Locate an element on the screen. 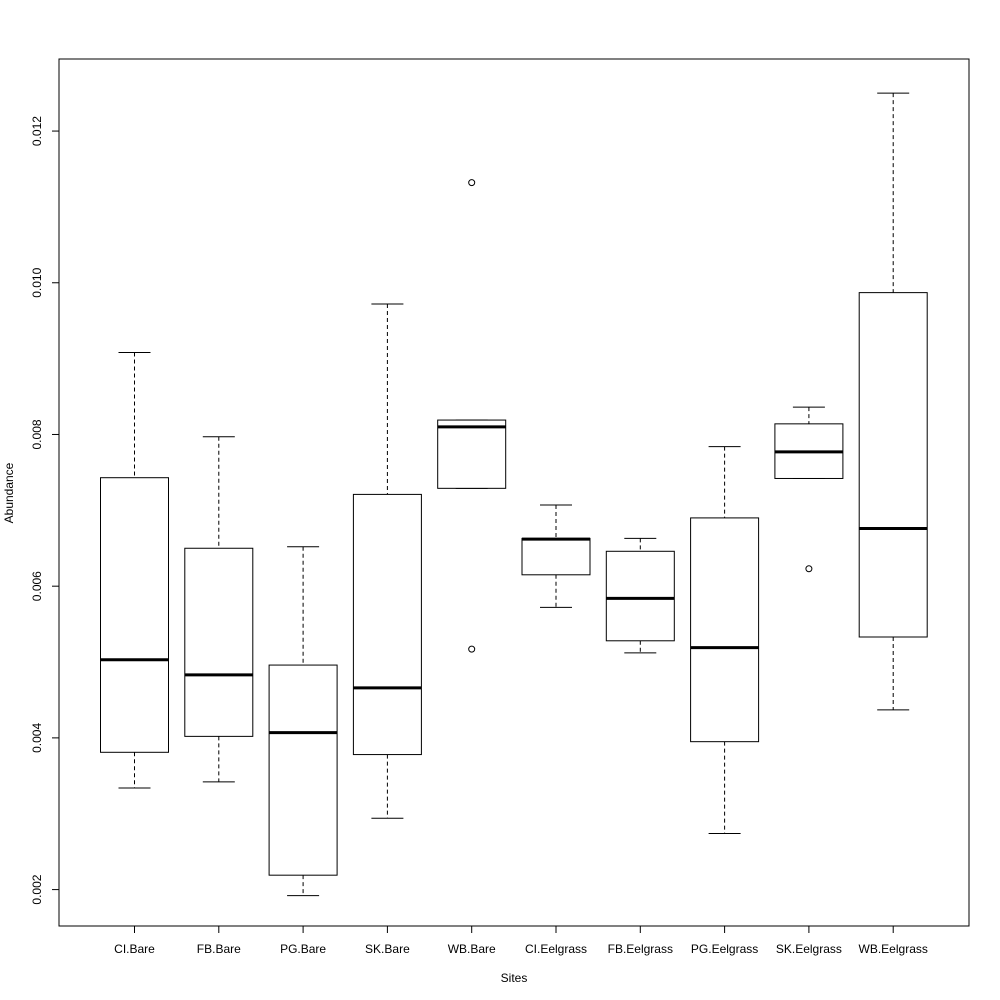 This screenshot has height=1000, width=1000. x-category-label: PG.Bare is located at coordinates (303, 949).